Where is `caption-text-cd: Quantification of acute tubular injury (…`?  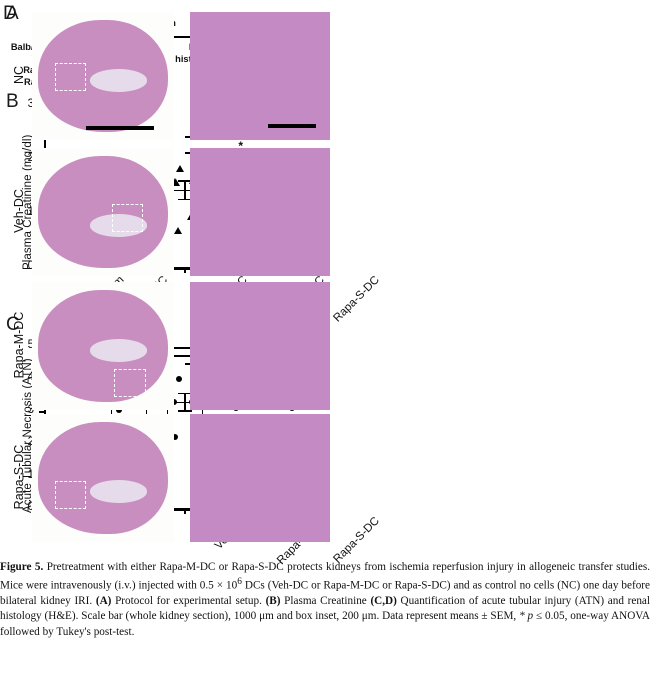 caption-text-cd: Quantification of acute tubular injury (… is located at coordinates (325, 609).